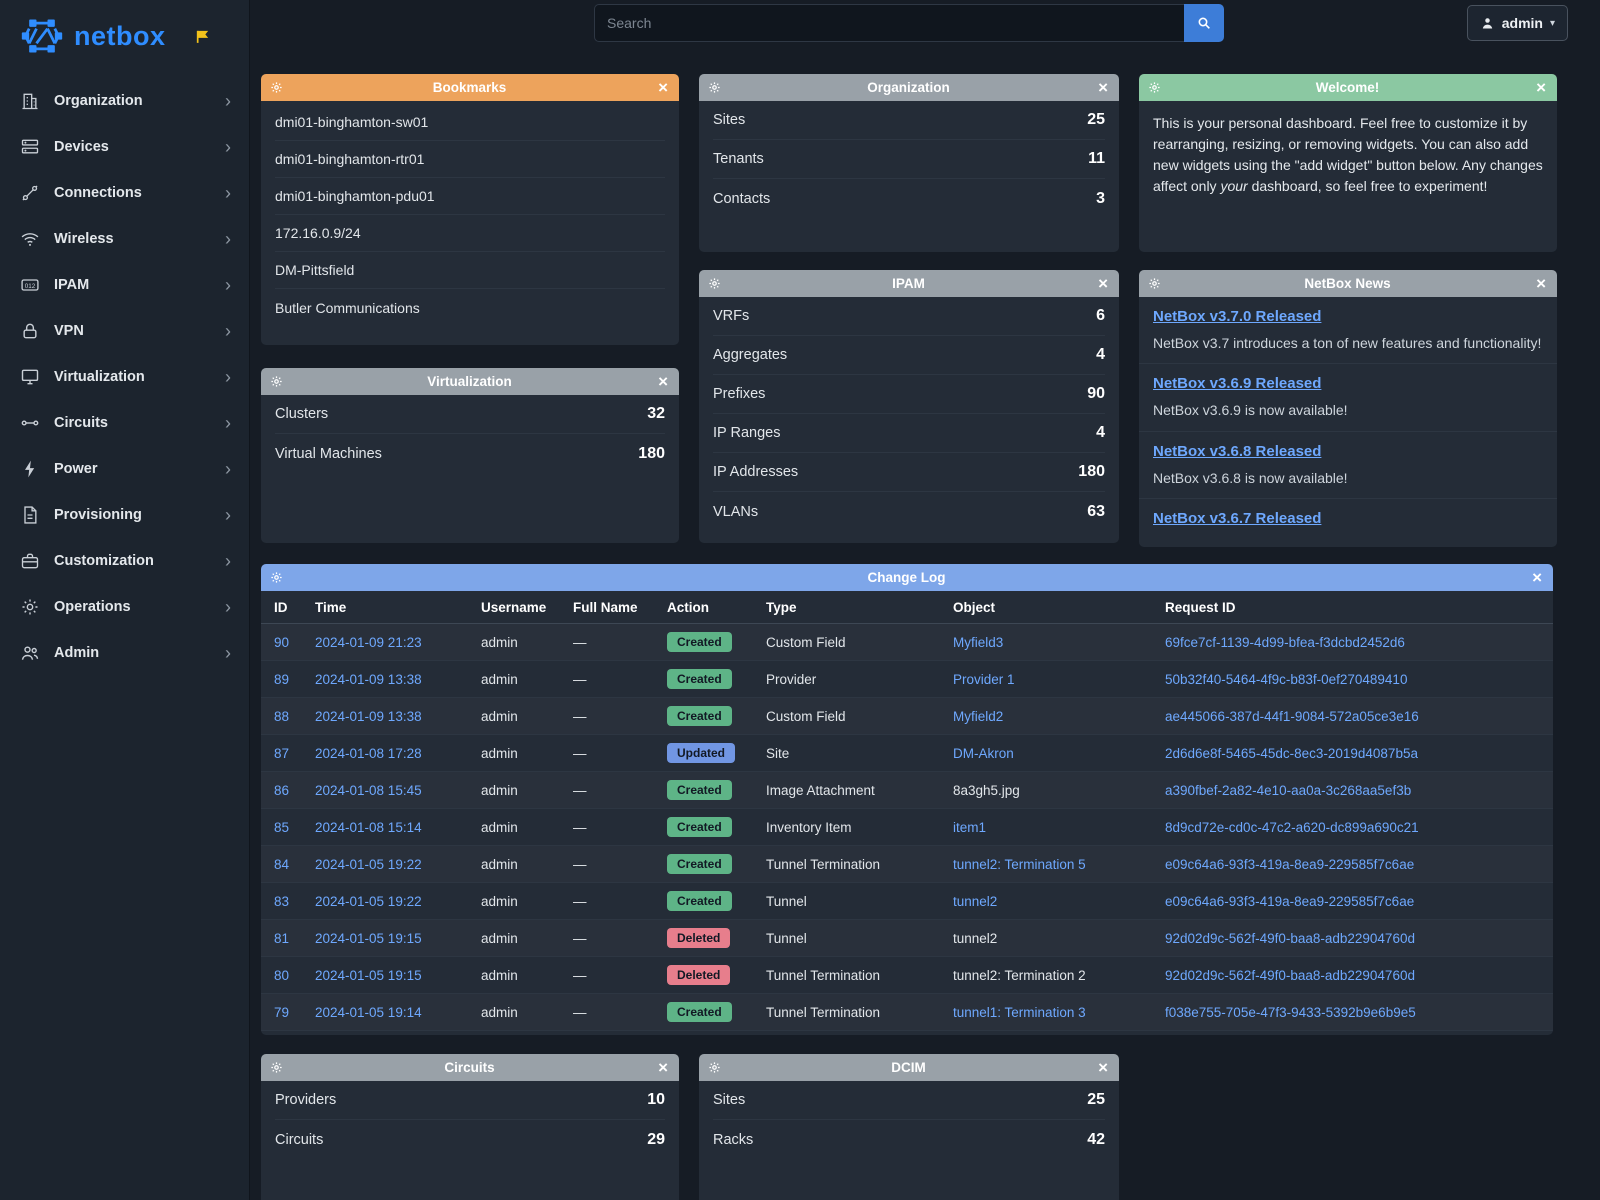 The height and width of the screenshot is (1200, 1600). Describe the element at coordinates (124, 147) in the screenshot. I see `sidebar-item-devices: Devices ›` at that location.